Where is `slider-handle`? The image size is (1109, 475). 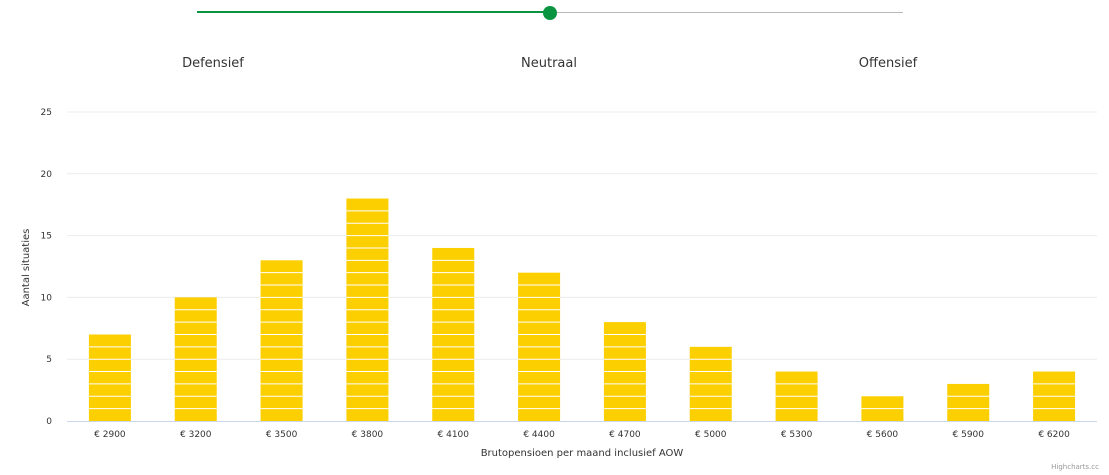 slider-handle is located at coordinates (550, 13).